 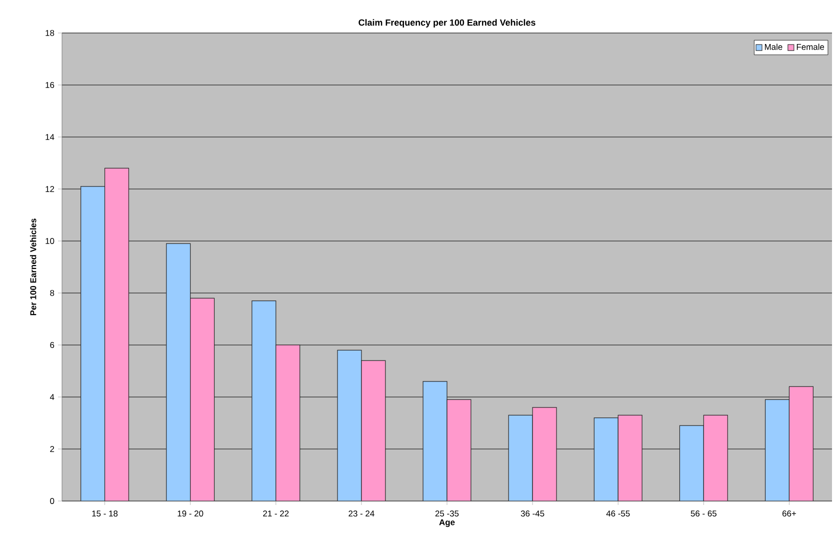 I want to click on x-tick-label: 19 - 20, so click(x=191, y=513).